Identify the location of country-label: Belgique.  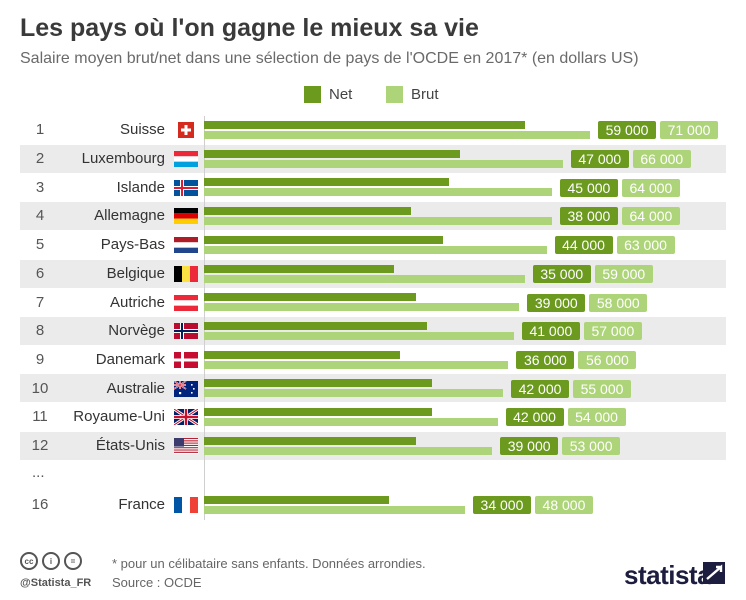
(135, 273).